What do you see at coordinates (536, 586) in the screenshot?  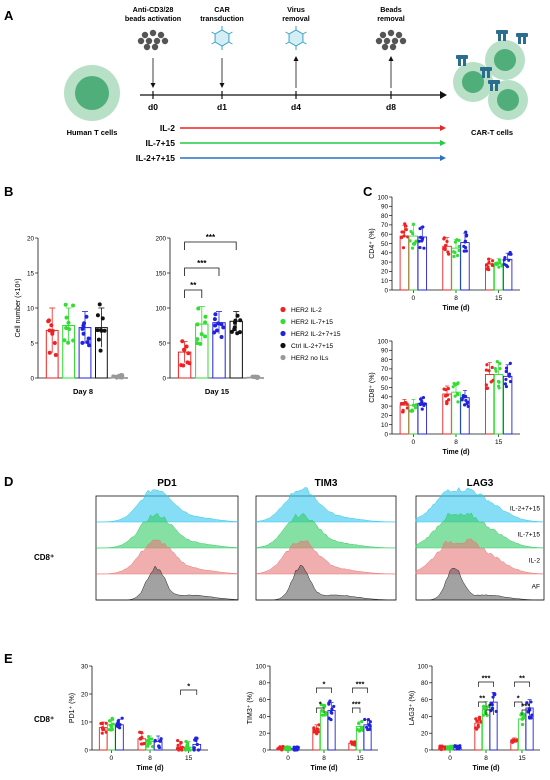 I see `track-label: AF` at bounding box center [536, 586].